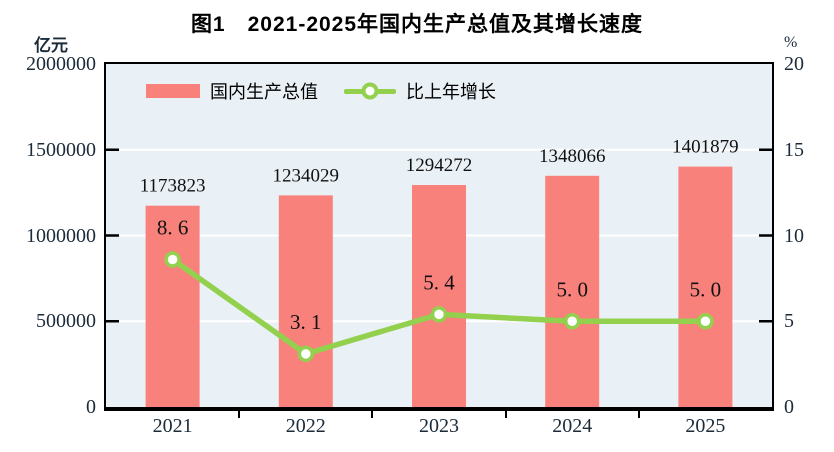  Describe the element at coordinates (439, 296) in the screenshot. I see `bar-2023` at that location.